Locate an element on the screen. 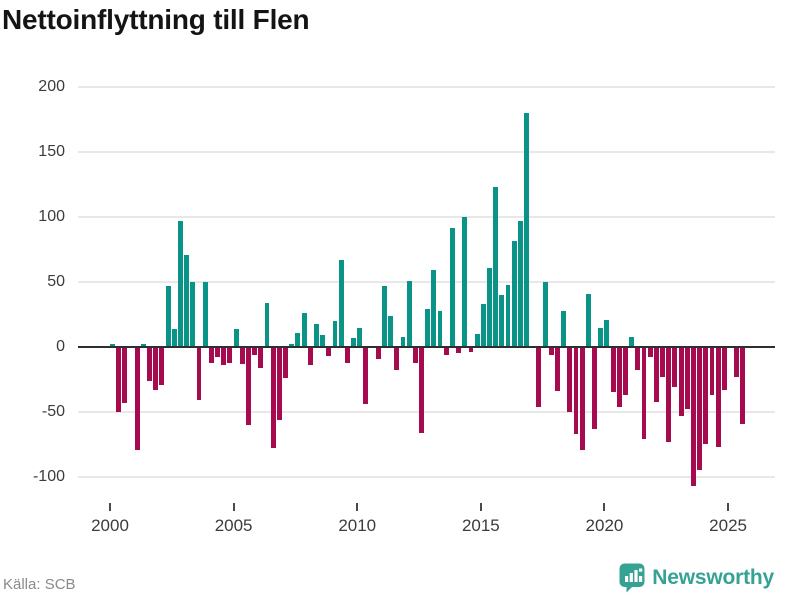 This screenshot has height=600, width=800. bar-2004Q1 is located at coordinates (211, 355).